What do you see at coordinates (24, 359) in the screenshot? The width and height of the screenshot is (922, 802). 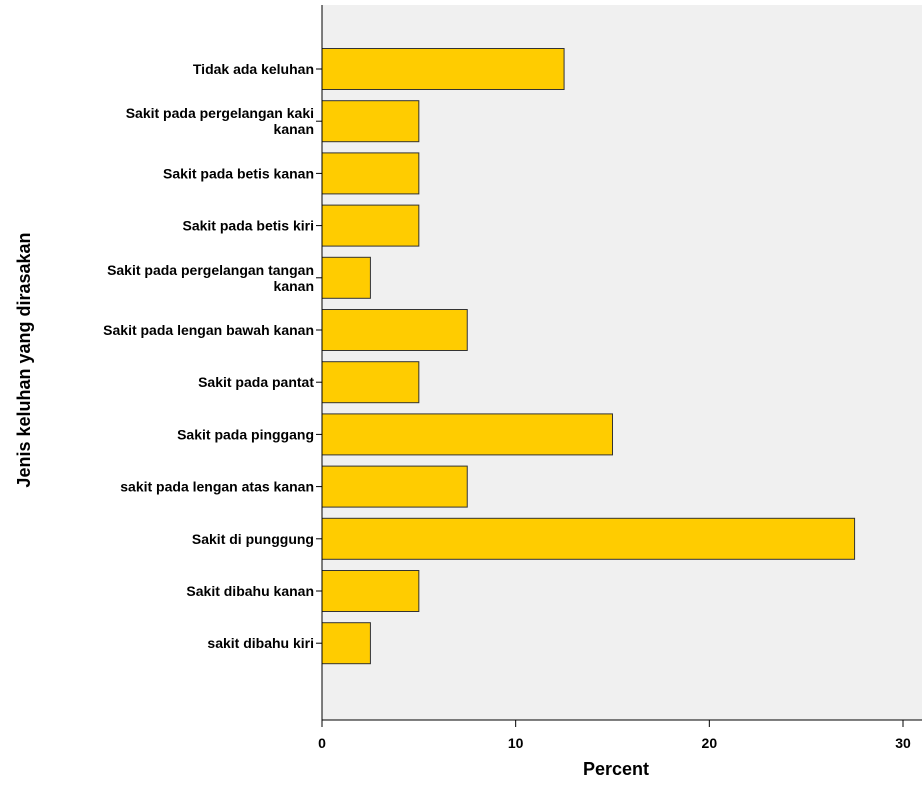 I see `y-axis-title: Jenis keluhan yang dirasakan` at bounding box center [24, 359].